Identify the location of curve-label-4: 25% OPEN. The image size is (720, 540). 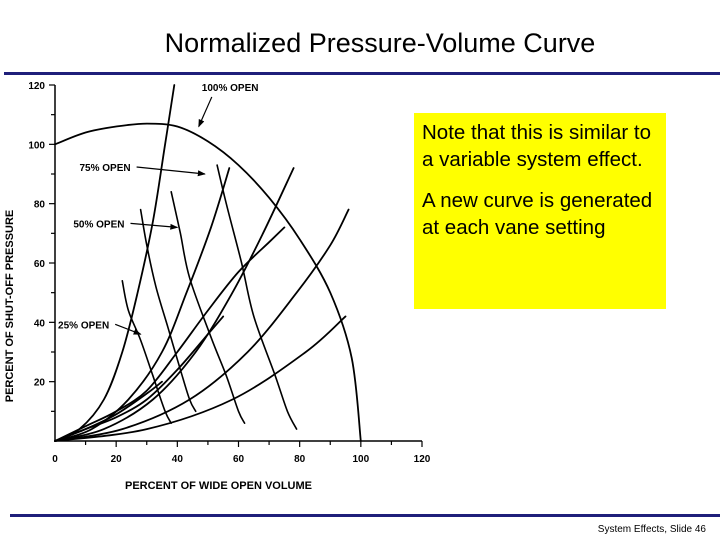
(83, 325).